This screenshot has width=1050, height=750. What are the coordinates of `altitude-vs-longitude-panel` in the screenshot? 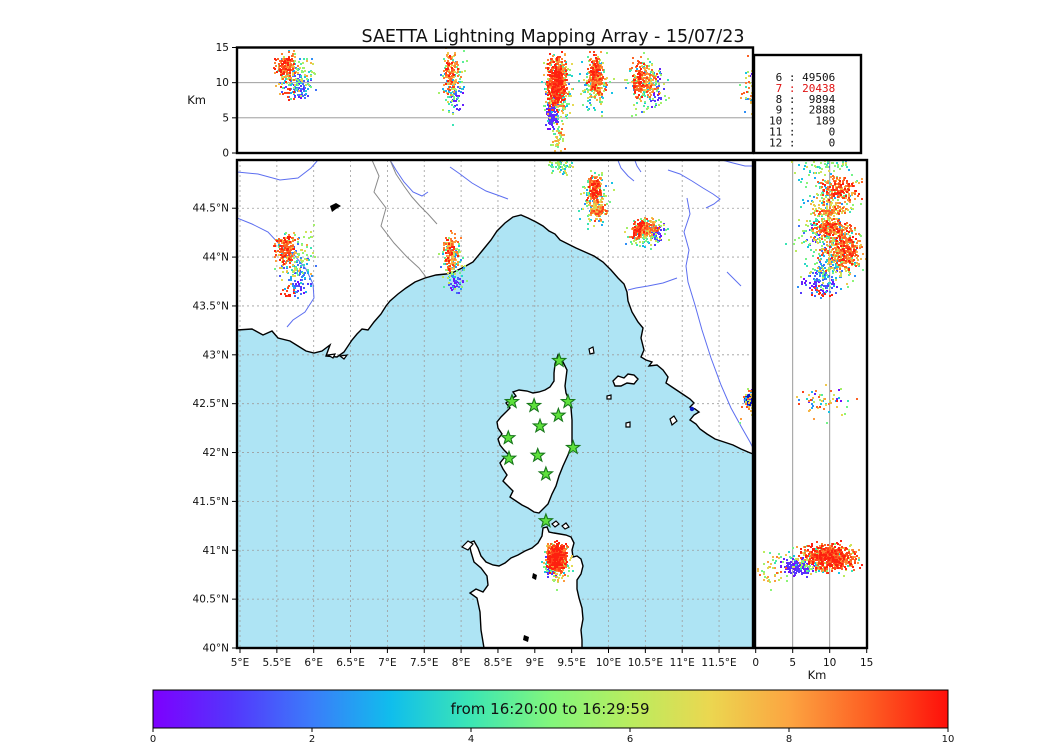 It's located at (495, 100).